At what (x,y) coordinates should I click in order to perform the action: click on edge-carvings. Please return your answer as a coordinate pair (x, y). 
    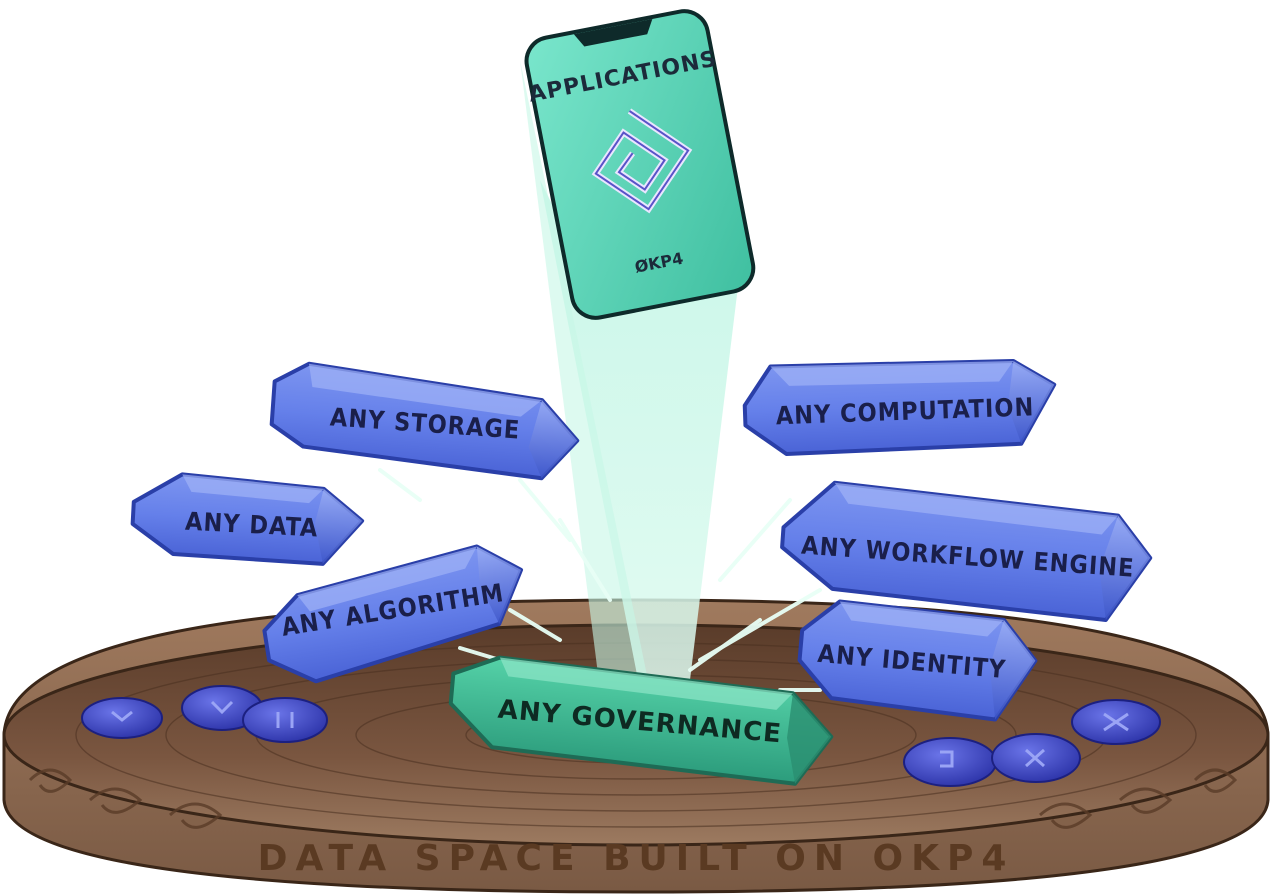
    Looking at the image, I should click on (633, 798).